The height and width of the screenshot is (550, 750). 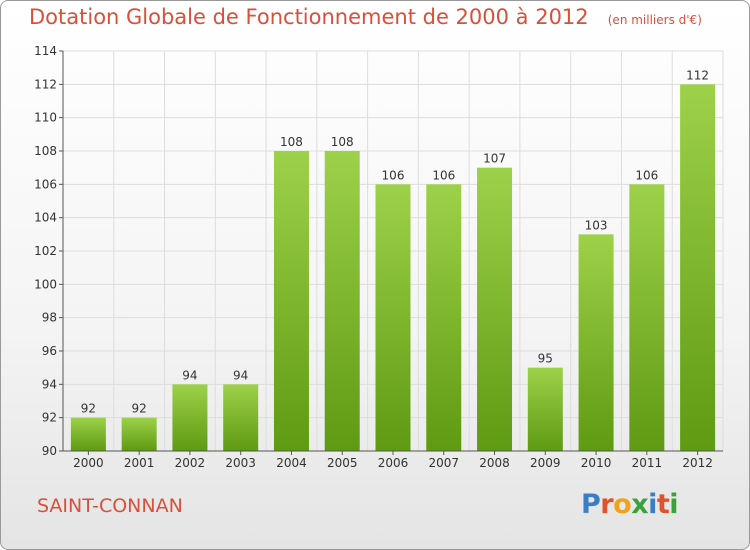 What do you see at coordinates (393, 463) in the screenshot?
I see `x-tick-label: 2006` at bounding box center [393, 463].